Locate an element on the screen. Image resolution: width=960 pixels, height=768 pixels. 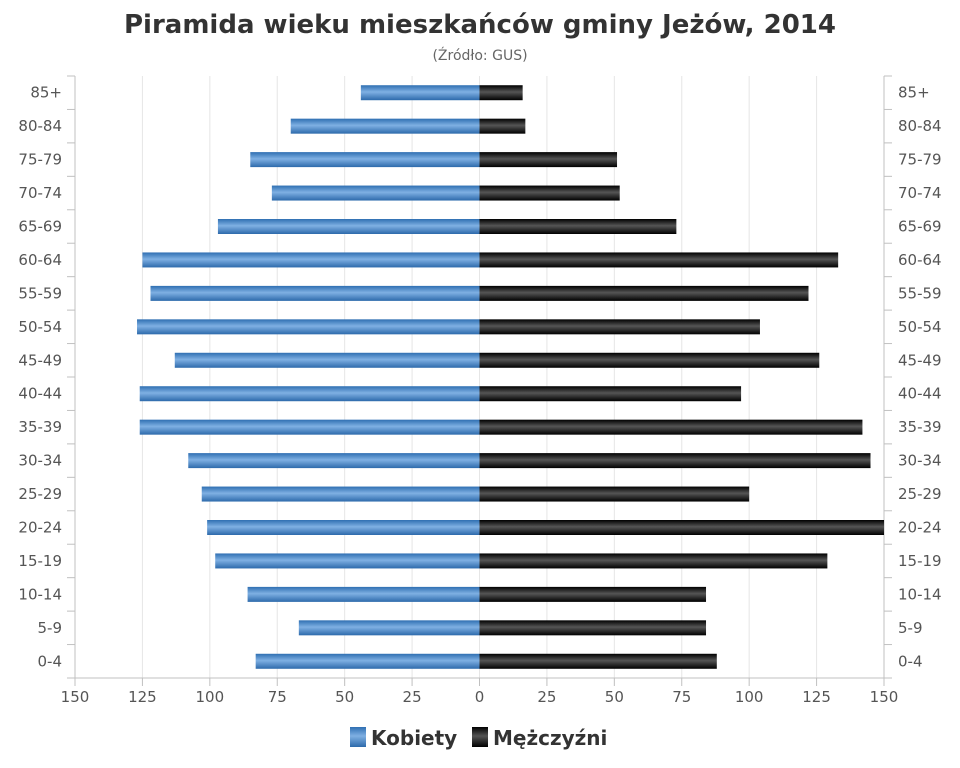
y-tick-label-left: 75-79 is located at coordinates (40, 160).